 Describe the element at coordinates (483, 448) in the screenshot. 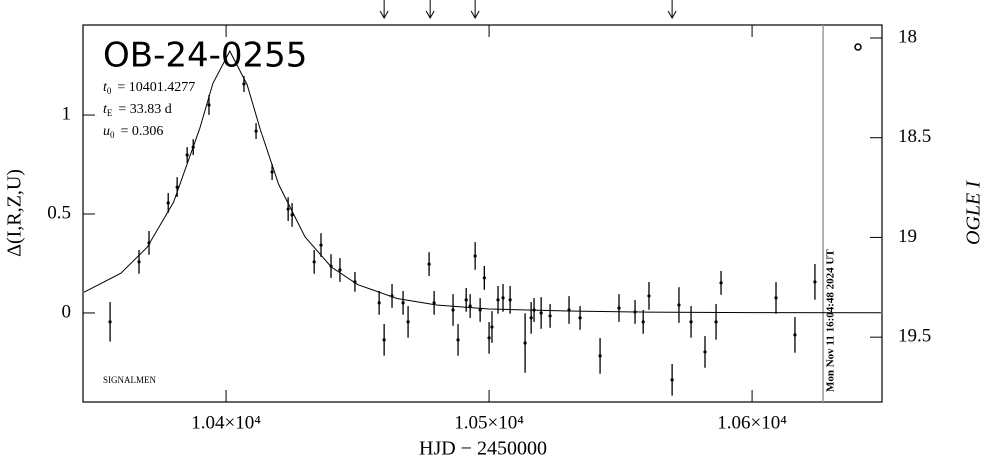

I see `x-axis-label: HJD − 2450000` at that location.